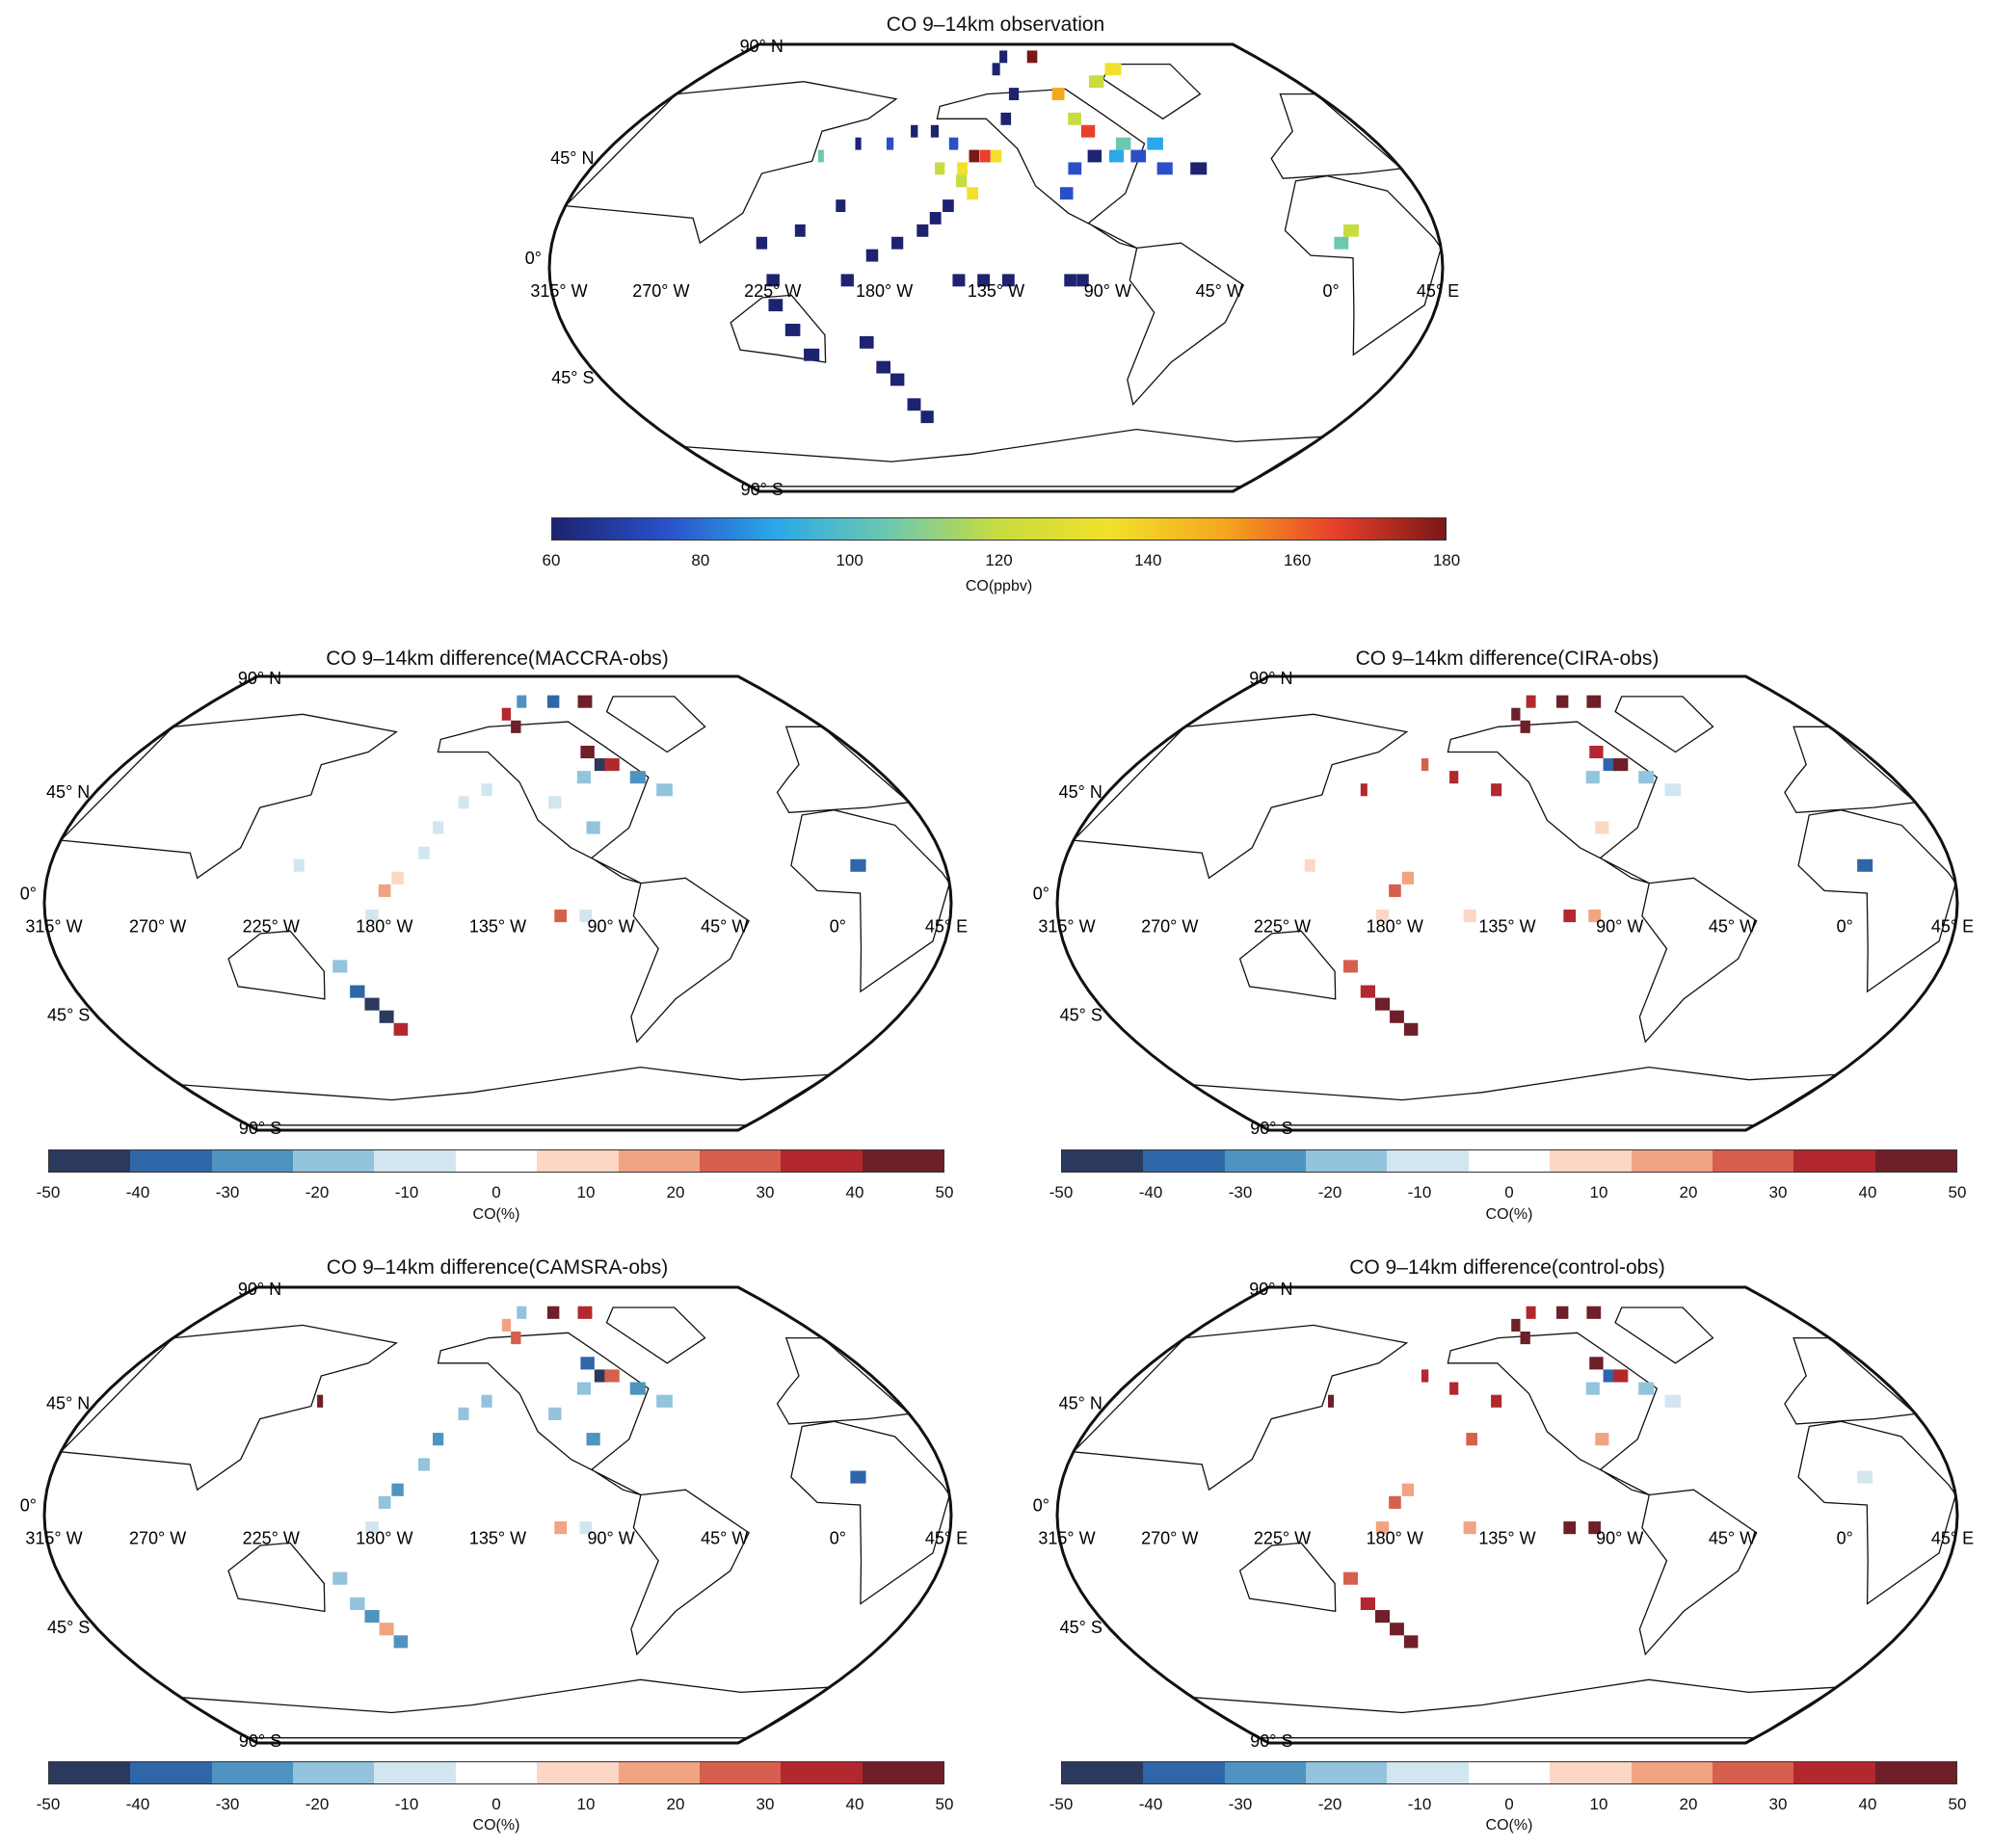 The width and height of the screenshot is (1992, 1848). Describe the element at coordinates (586, 1192) in the screenshot. I see `colorbar-tick-label: 10` at that location.